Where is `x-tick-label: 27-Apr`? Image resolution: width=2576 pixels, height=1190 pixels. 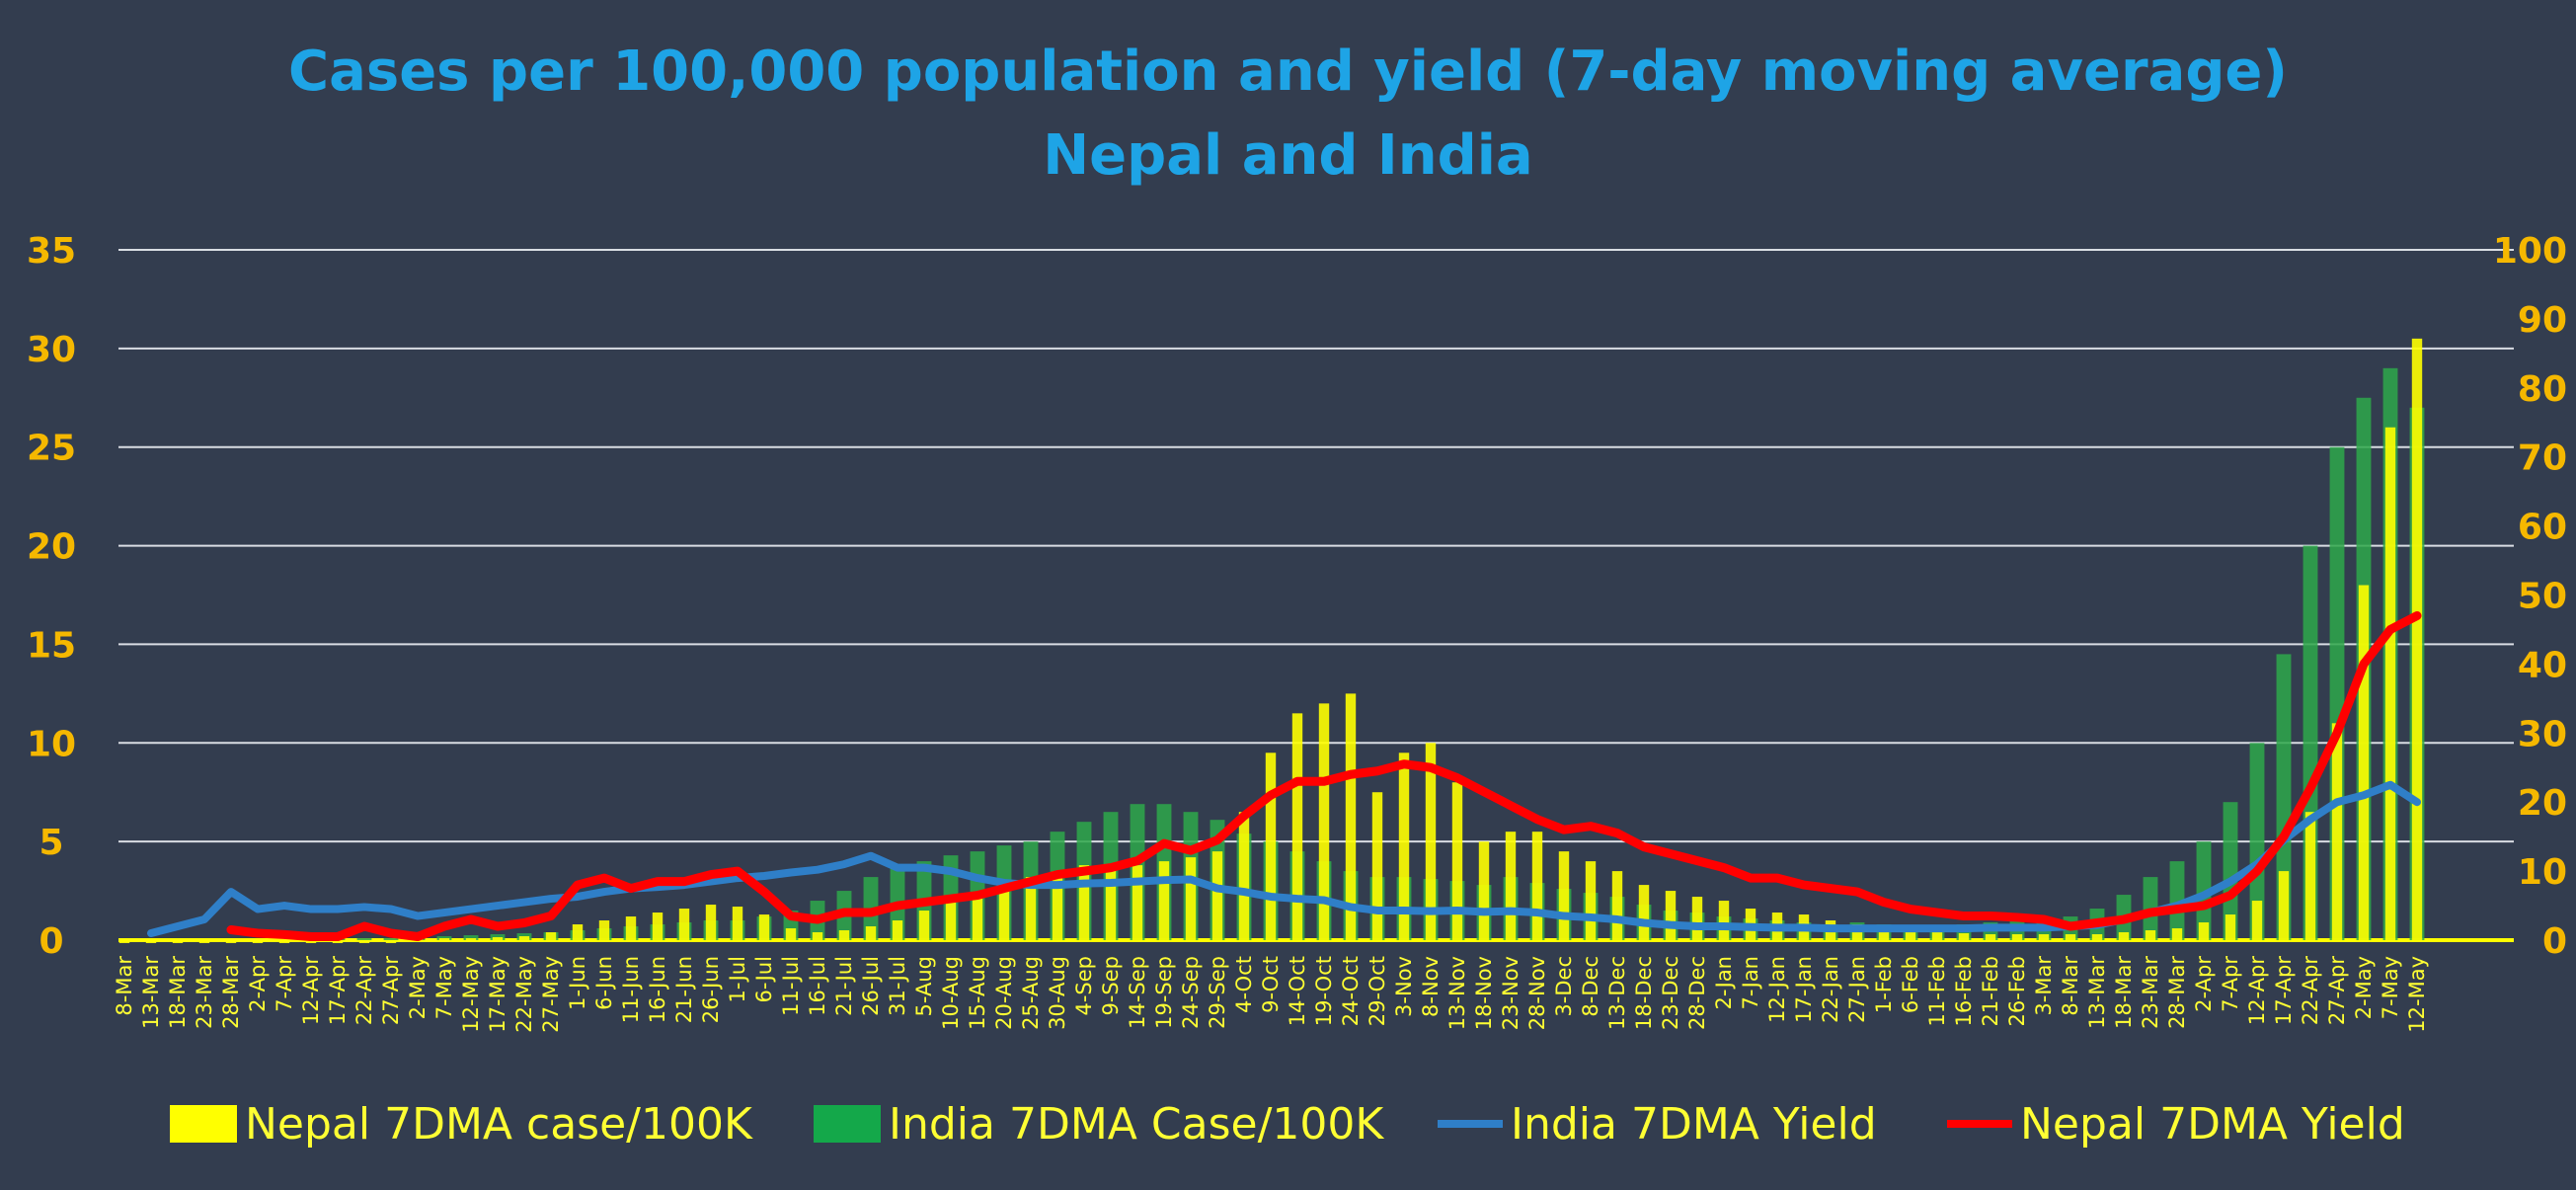 x-tick-label: 27-Apr is located at coordinates (391, 991).